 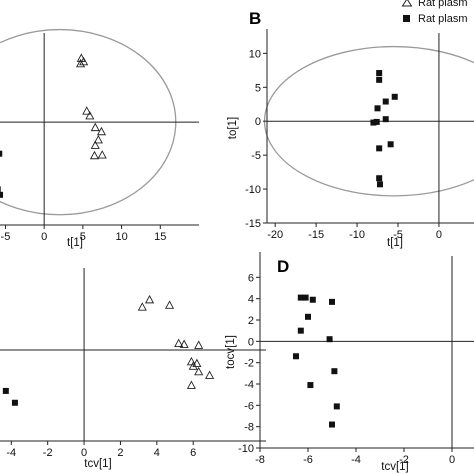 I want to click on panel-d-y-tick-label: -4, so click(x=249, y=385).